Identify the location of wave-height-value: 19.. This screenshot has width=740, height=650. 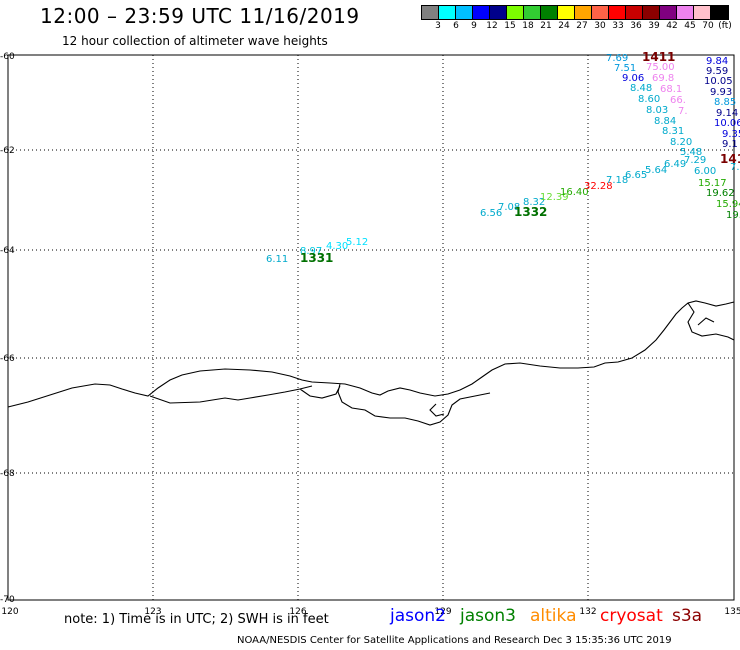
(733, 215).